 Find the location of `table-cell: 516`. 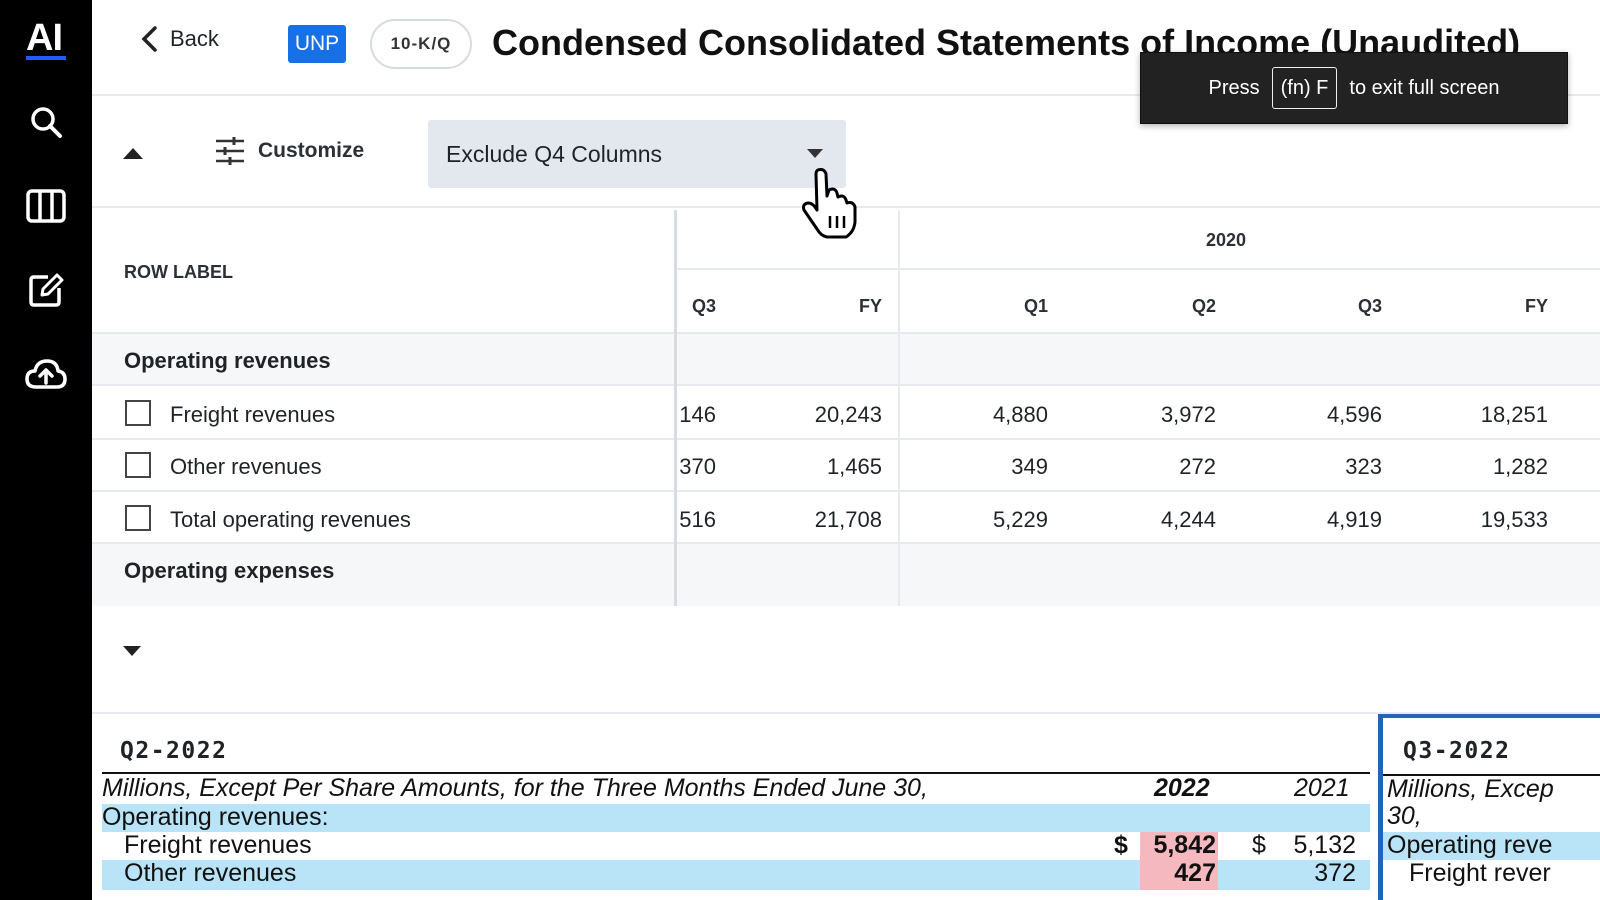

table-cell: 516 is located at coordinates (697, 519).